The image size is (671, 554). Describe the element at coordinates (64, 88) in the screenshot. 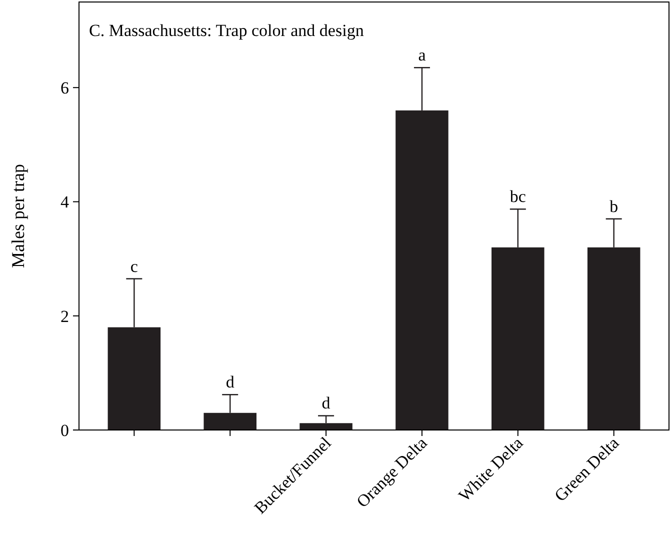

I see `y-tick-label: 6` at that location.